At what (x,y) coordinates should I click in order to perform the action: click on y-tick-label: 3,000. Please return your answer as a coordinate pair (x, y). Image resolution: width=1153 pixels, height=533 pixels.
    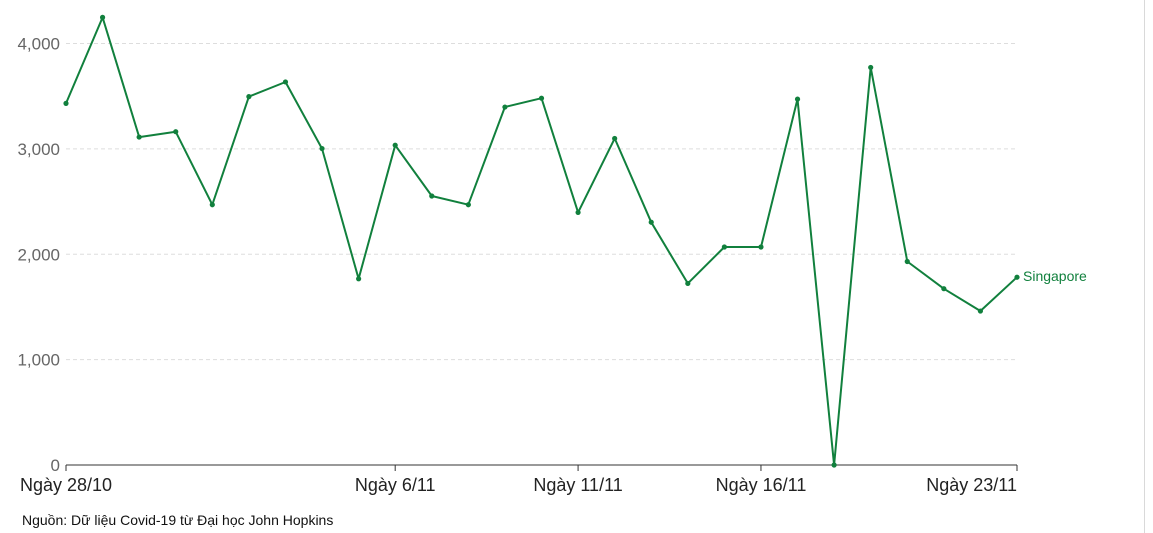
    Looking at the image, I should click on (38, 149).